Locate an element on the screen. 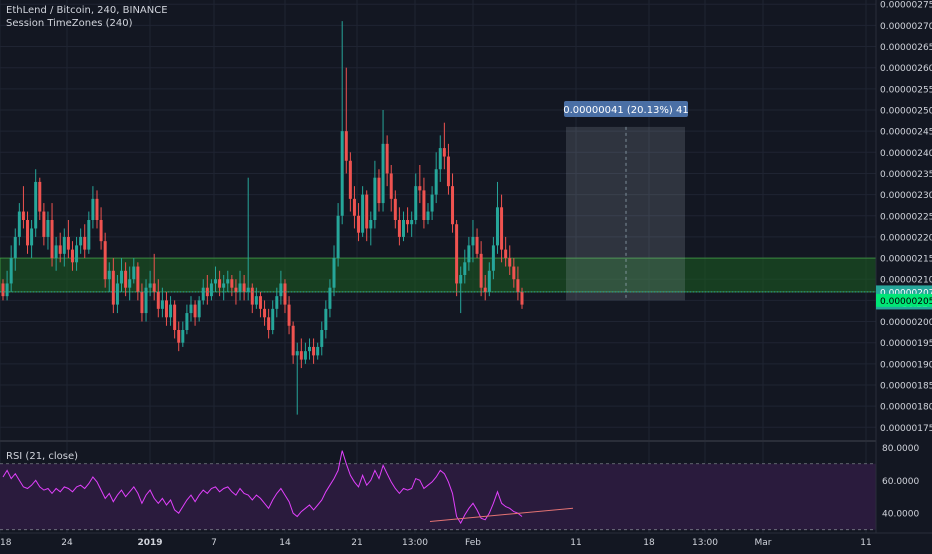  measure-box is located at coordinates (625, 213).